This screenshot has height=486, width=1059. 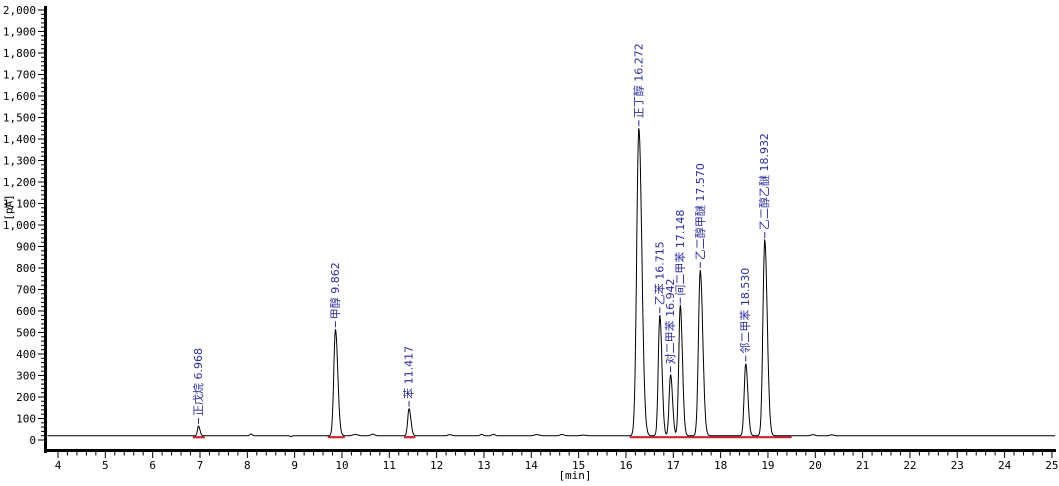 What do you see at coordinates (532, 465) in the screenshot?
I see `x-tick-label: 14` at bounding box center [532, 465].